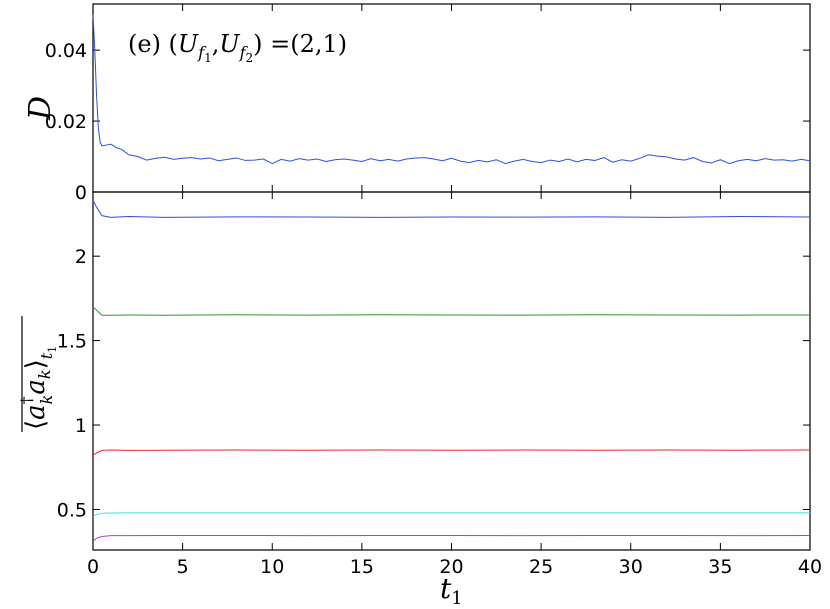 The width and height of the screenshot is (830, 609). Describe the element at coordinates (52, 349) in the screenshot. I see `y-label-subsub: 1` at that location.